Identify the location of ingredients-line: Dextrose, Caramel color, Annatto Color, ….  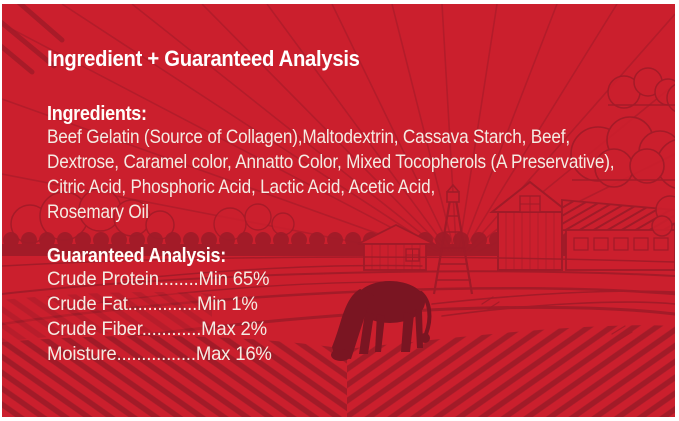
(331, 162).